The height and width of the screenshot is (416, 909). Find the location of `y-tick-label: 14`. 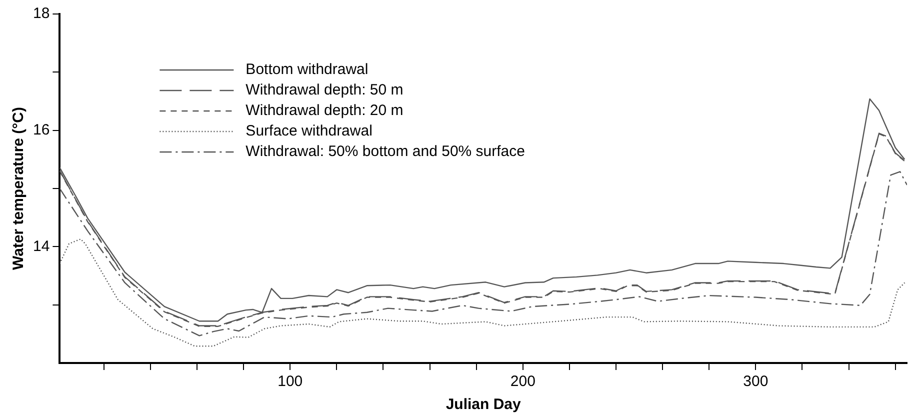

y-tick-label: 14 is located at coordinates (41, 246).